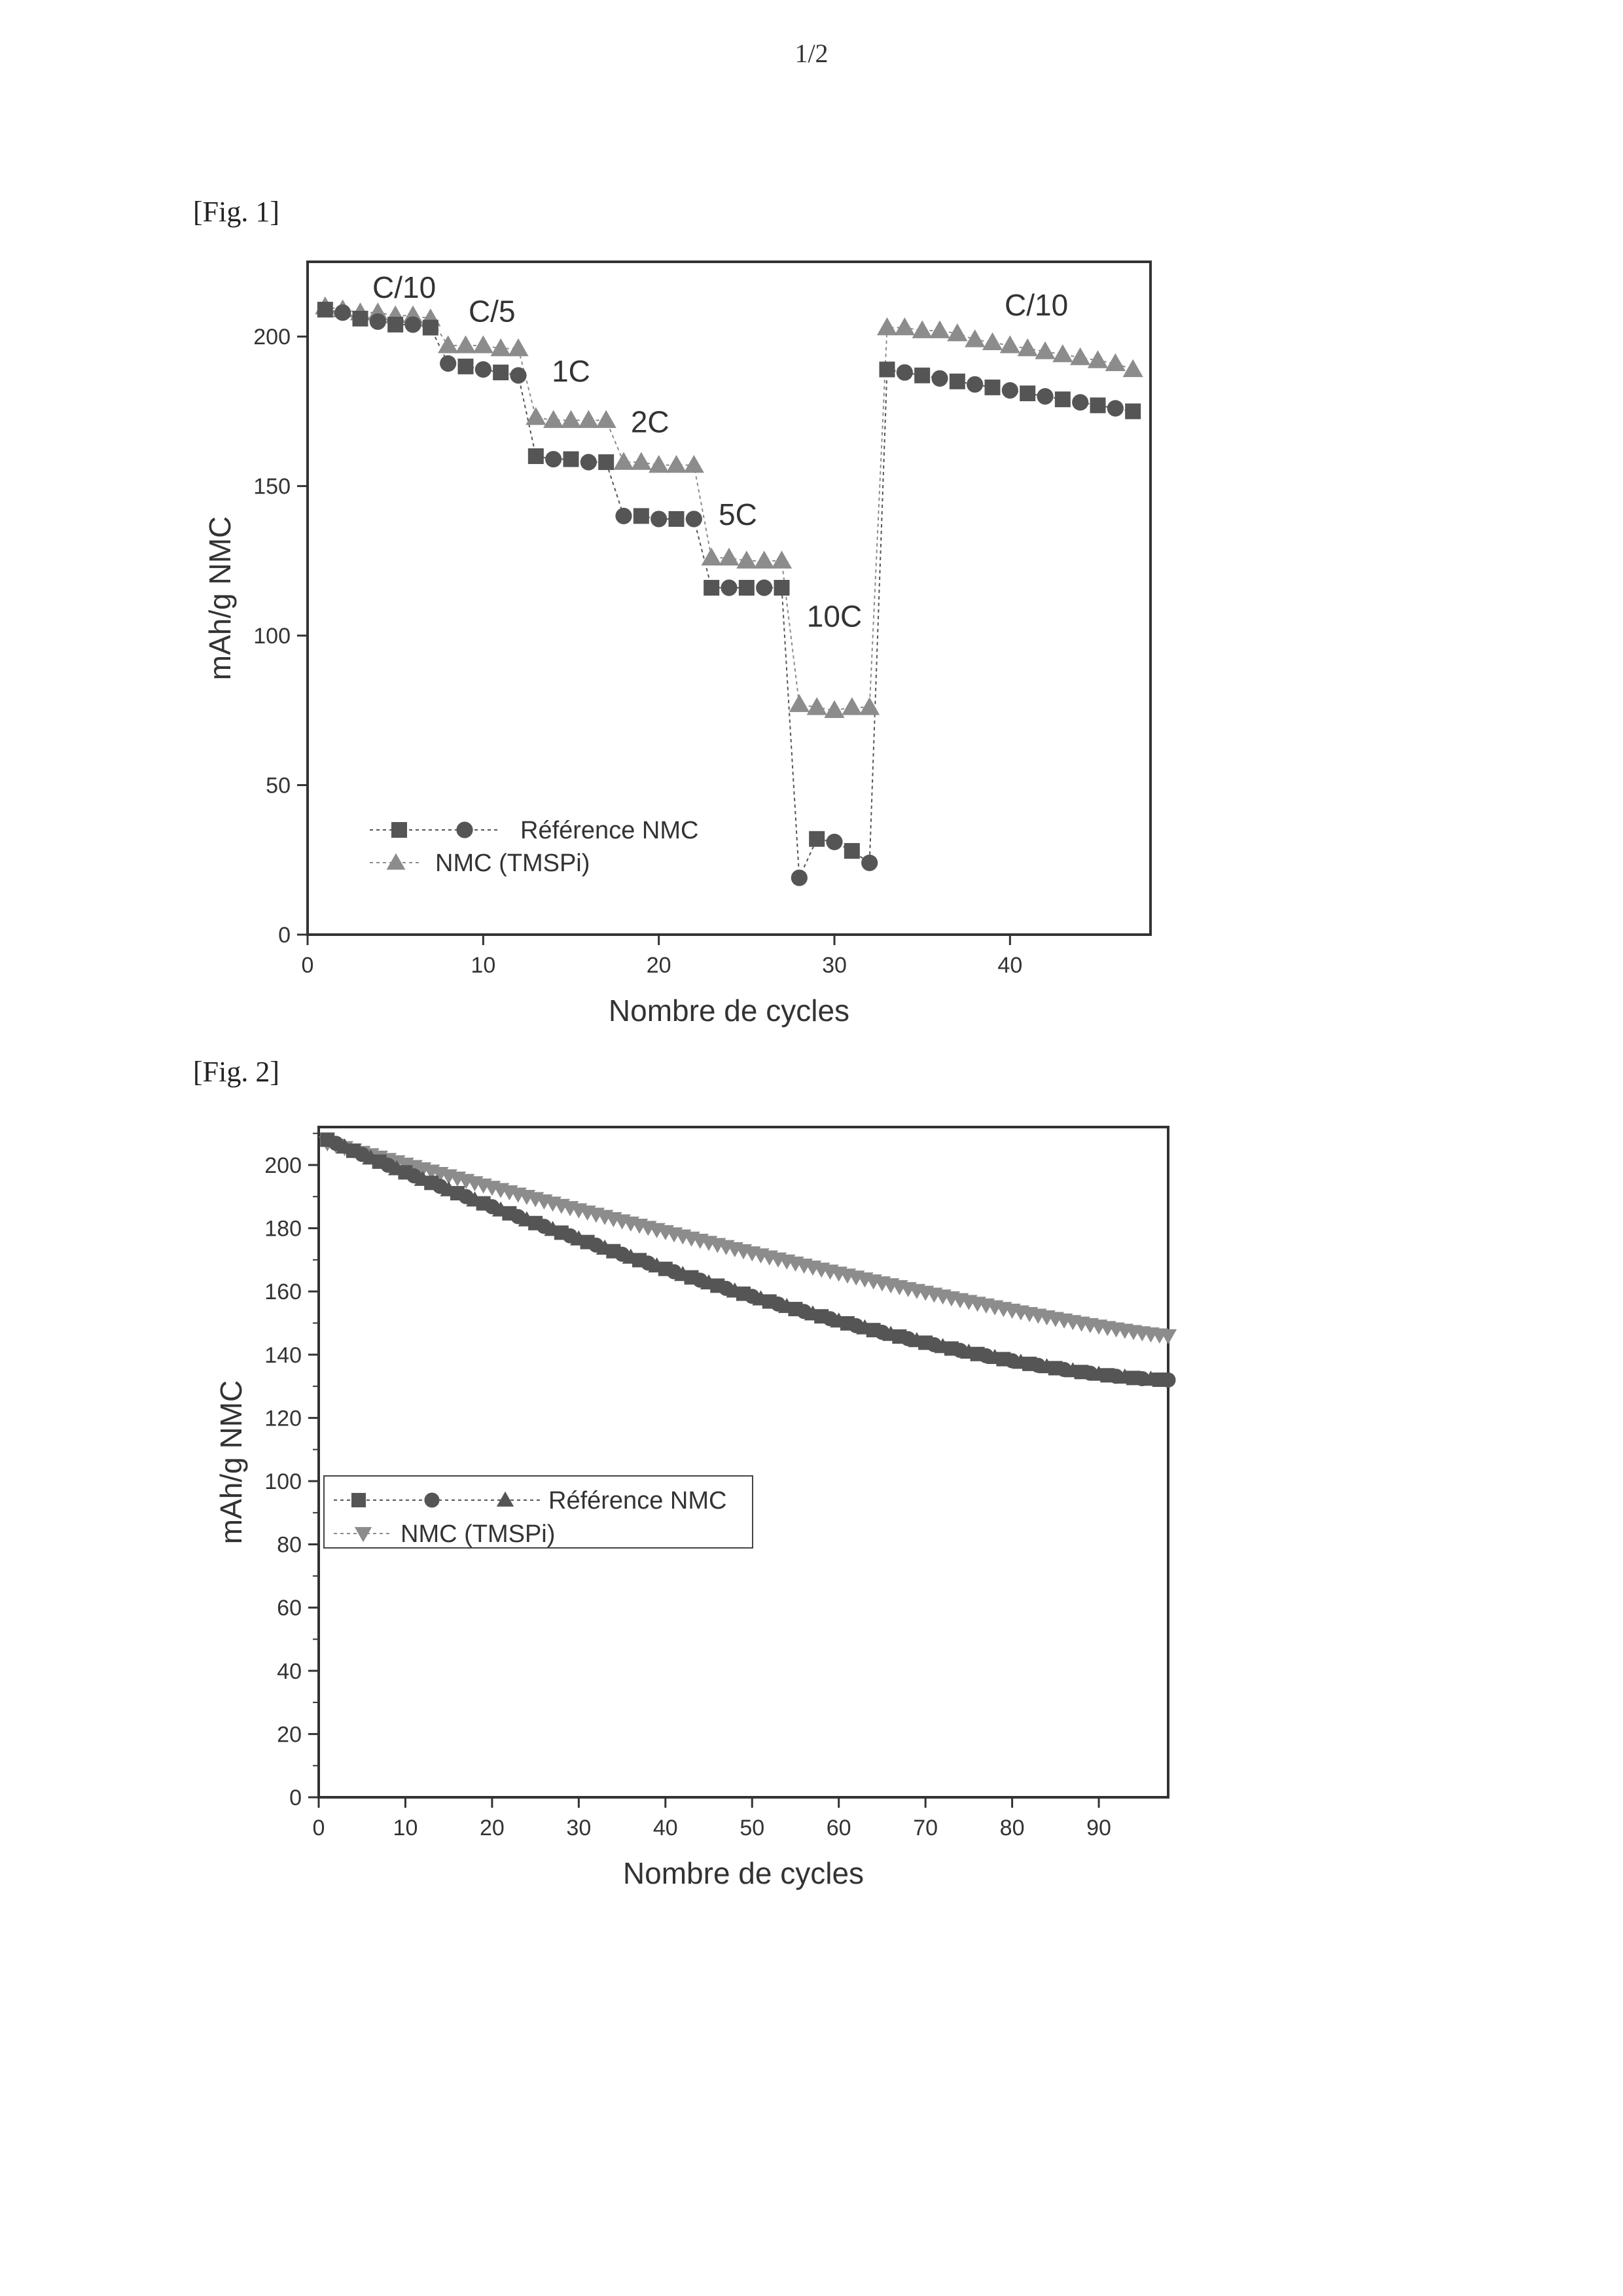 The height and width of the screenshot is (2296, 1623). I want to click on y-tick-label: 180, so click(283, 1229).